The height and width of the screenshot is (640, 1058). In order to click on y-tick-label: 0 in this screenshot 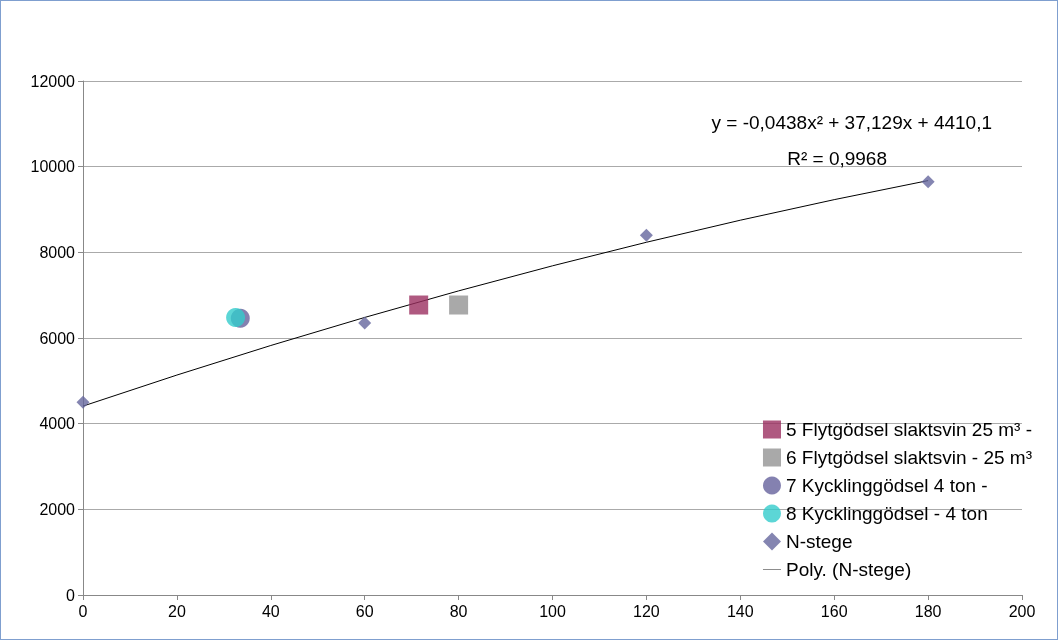, I will do `click(71, 595)`.